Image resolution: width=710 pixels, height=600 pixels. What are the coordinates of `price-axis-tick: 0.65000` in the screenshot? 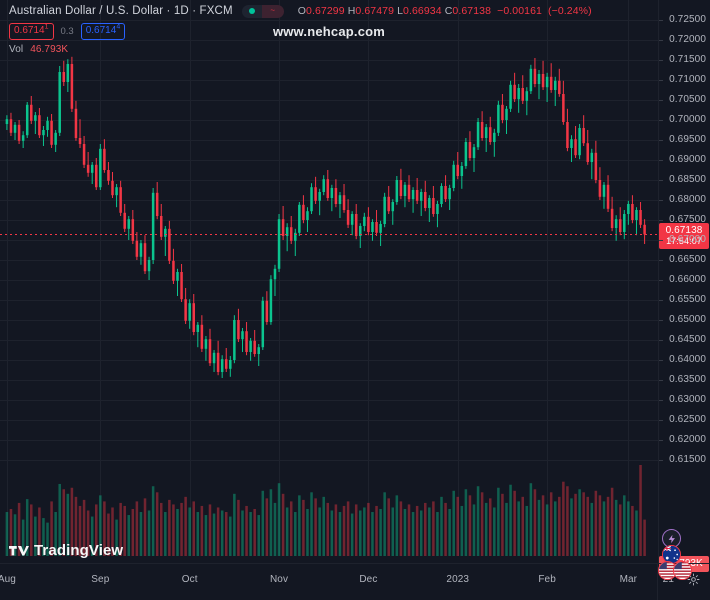 It's located at (687, 319).